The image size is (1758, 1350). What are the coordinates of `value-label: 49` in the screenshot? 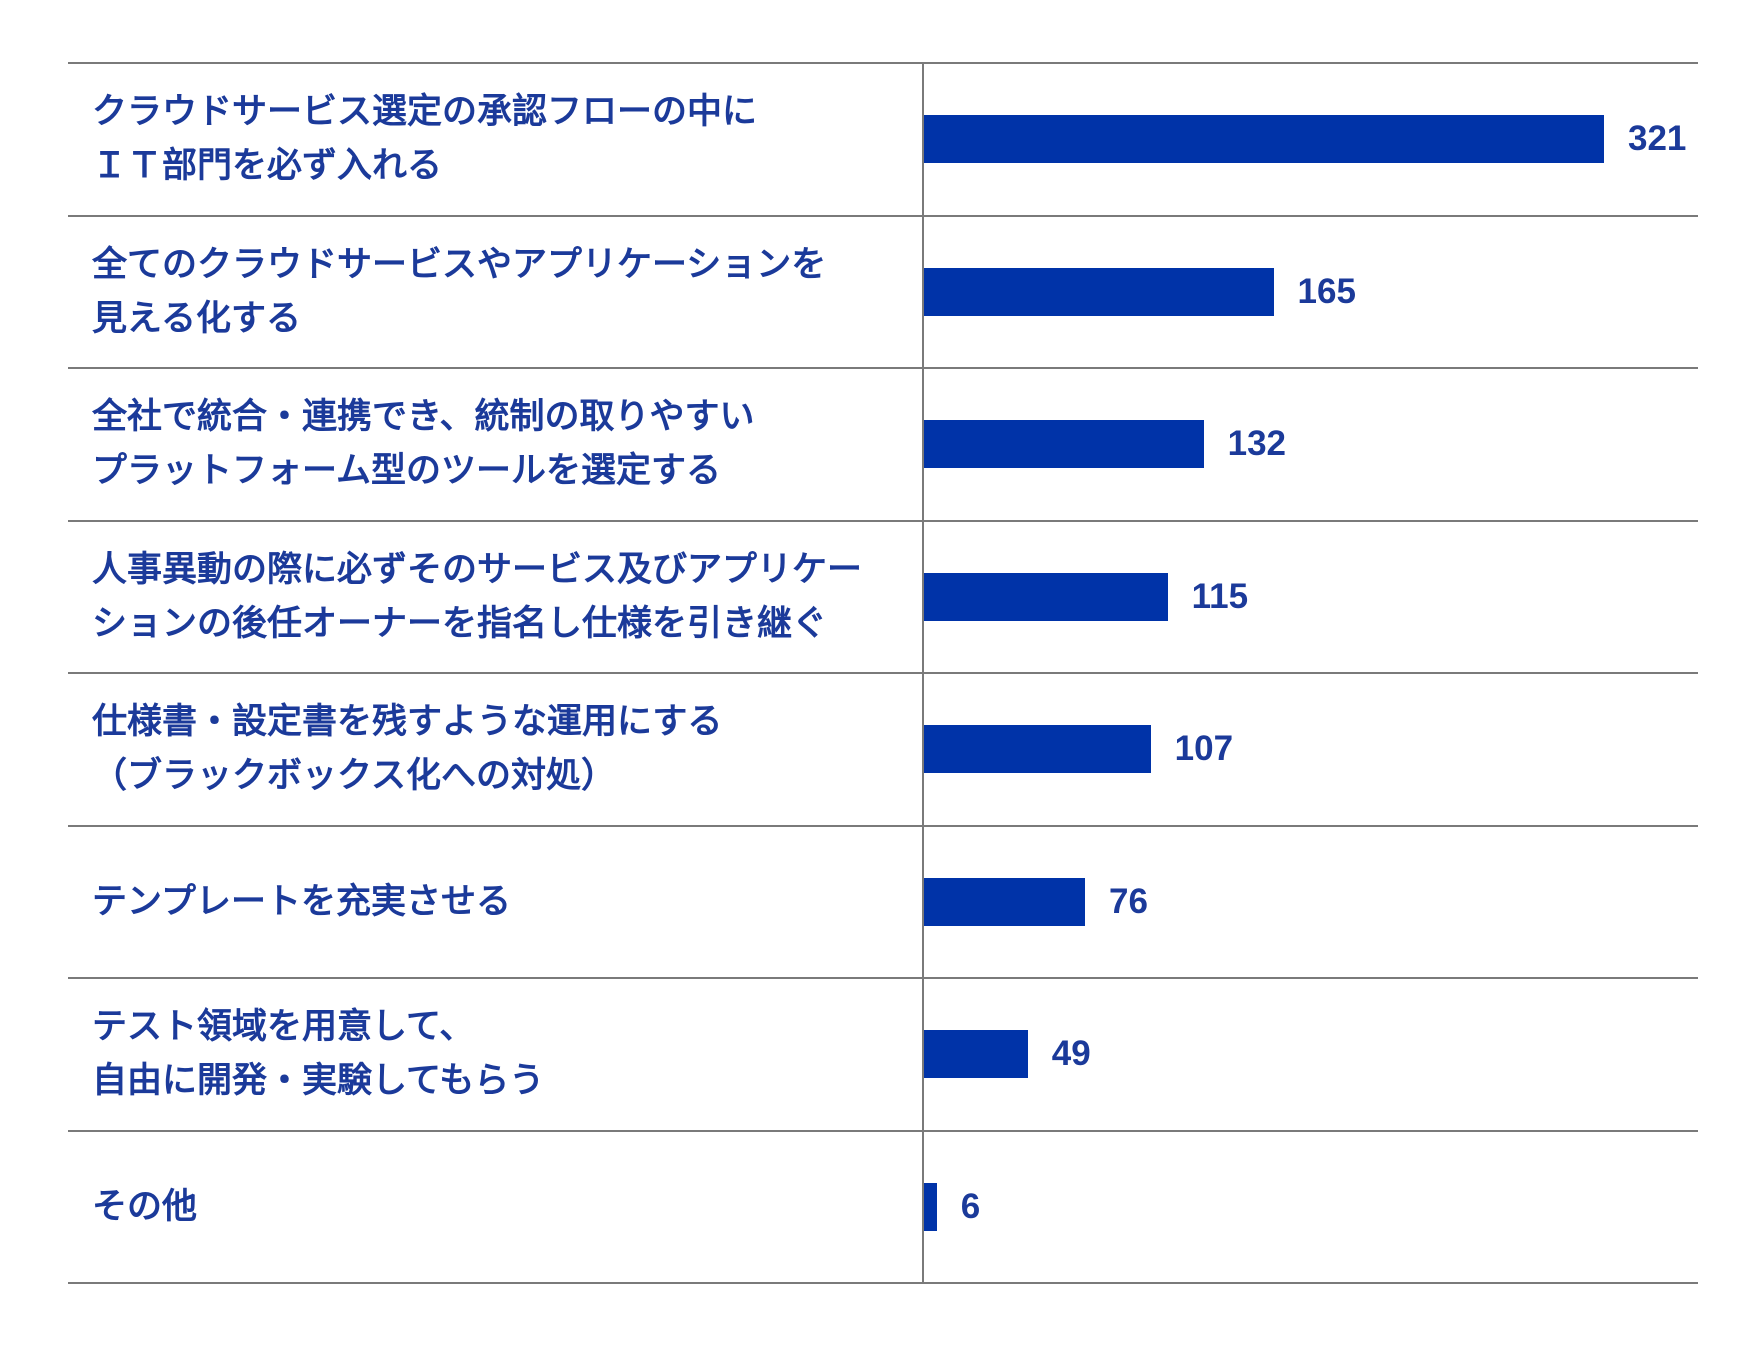 It's located at (1071, 1054).